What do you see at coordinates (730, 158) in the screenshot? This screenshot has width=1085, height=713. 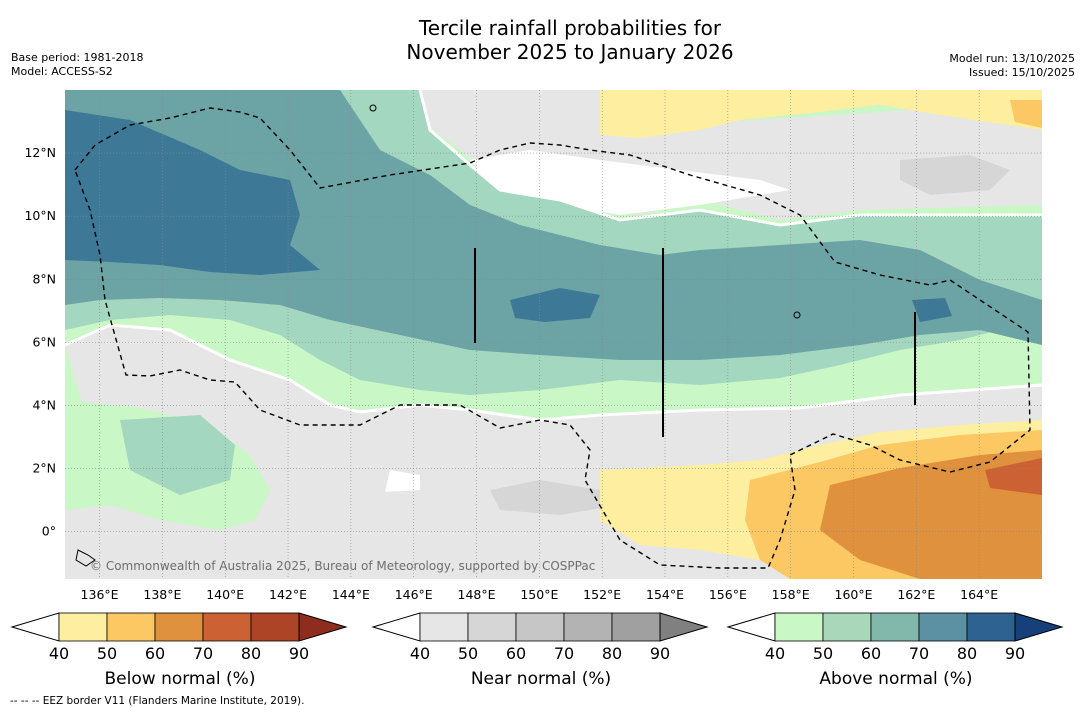 I see `contour-edge-north` at bounding box center [730, 158].